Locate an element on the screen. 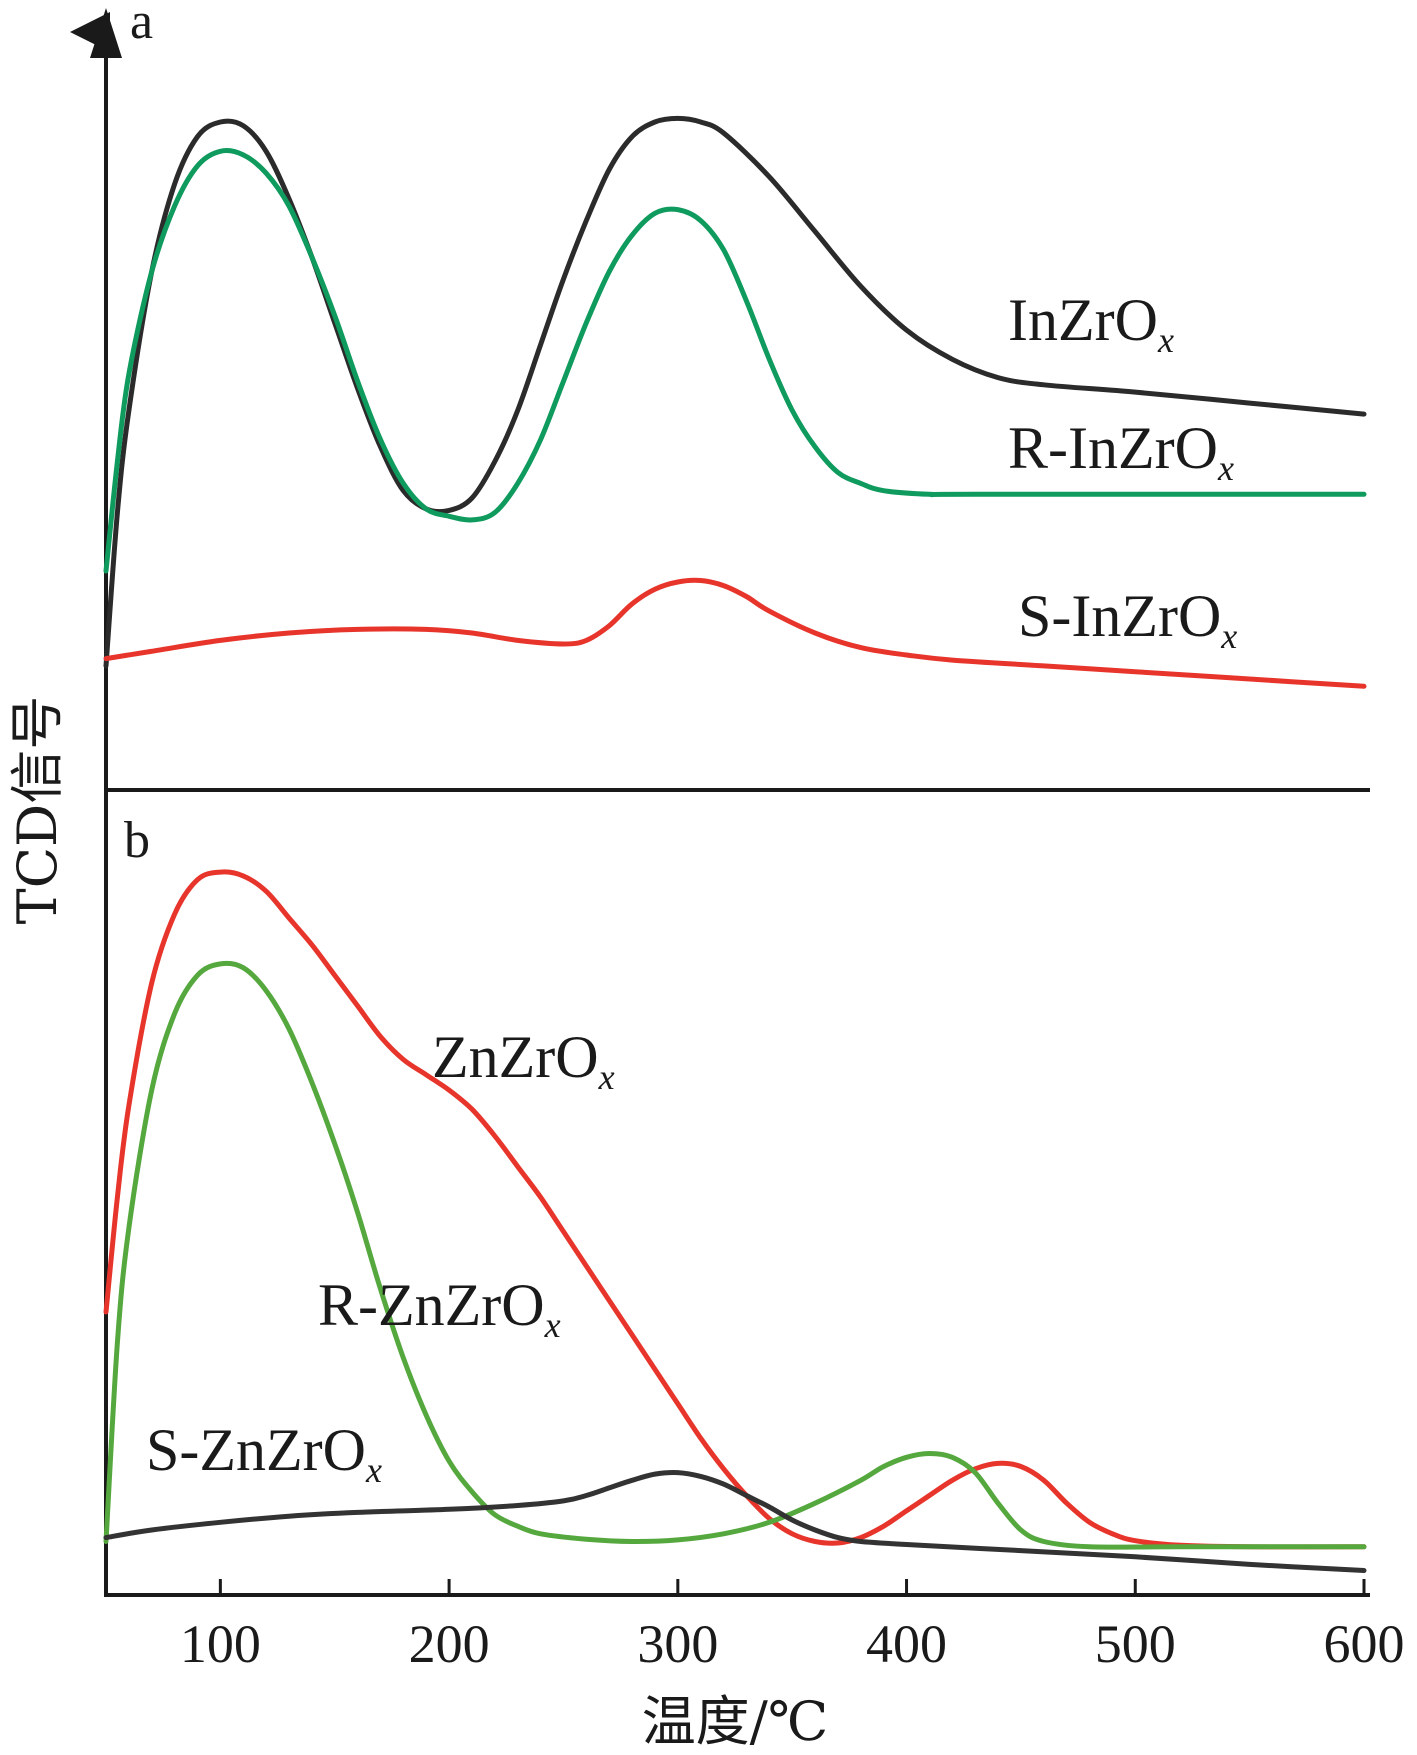 This screenshot has width=1417, height=1755. x-tick-label-100: 100 is located at coordinates (220, 1644).